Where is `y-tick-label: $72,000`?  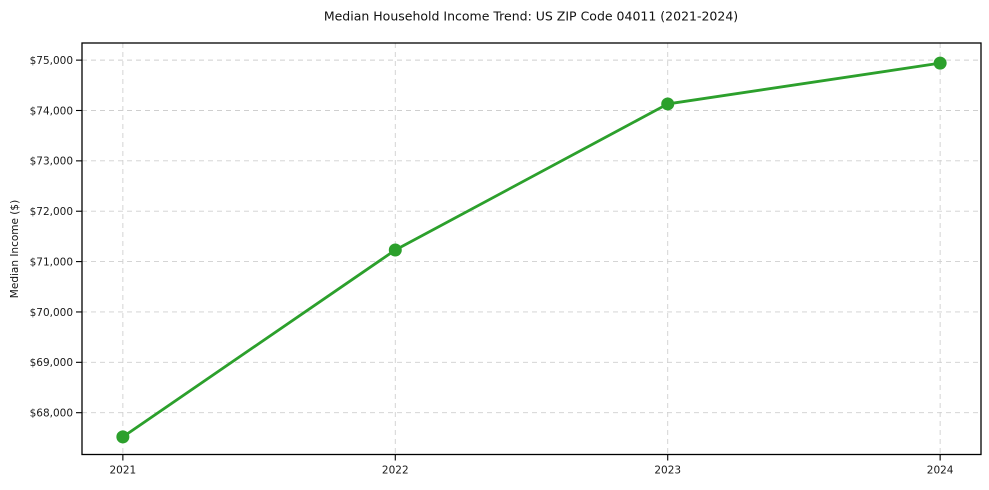
y-tick-label: $72,000 is located at coordinates (51, 212).